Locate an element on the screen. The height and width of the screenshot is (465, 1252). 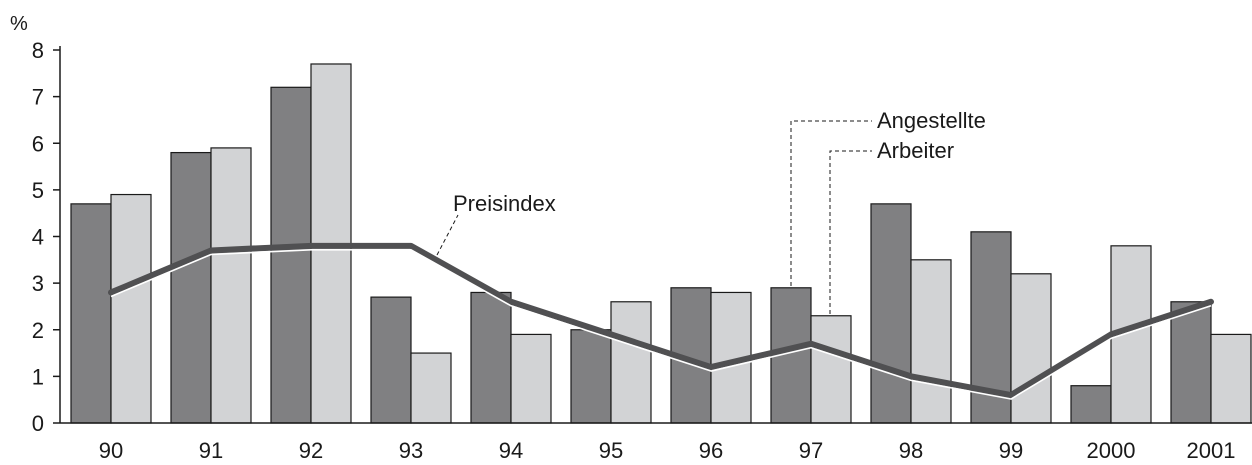
x-axis: 90 91 92 93 94 95 96 97 98 99 2000 2001 is located at coordinates (656, 442).